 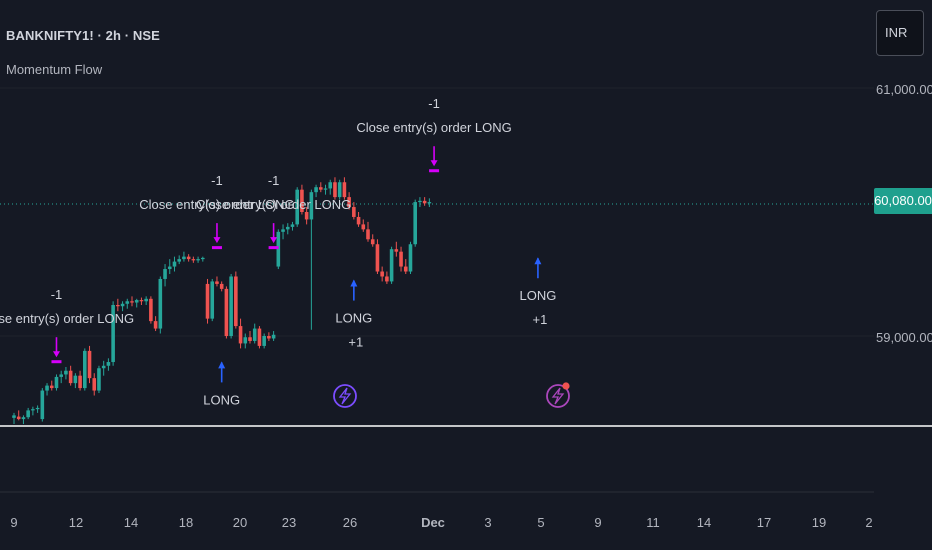 I want to click on indicator-name: Momentum Flow, so click(x=54, y=69).